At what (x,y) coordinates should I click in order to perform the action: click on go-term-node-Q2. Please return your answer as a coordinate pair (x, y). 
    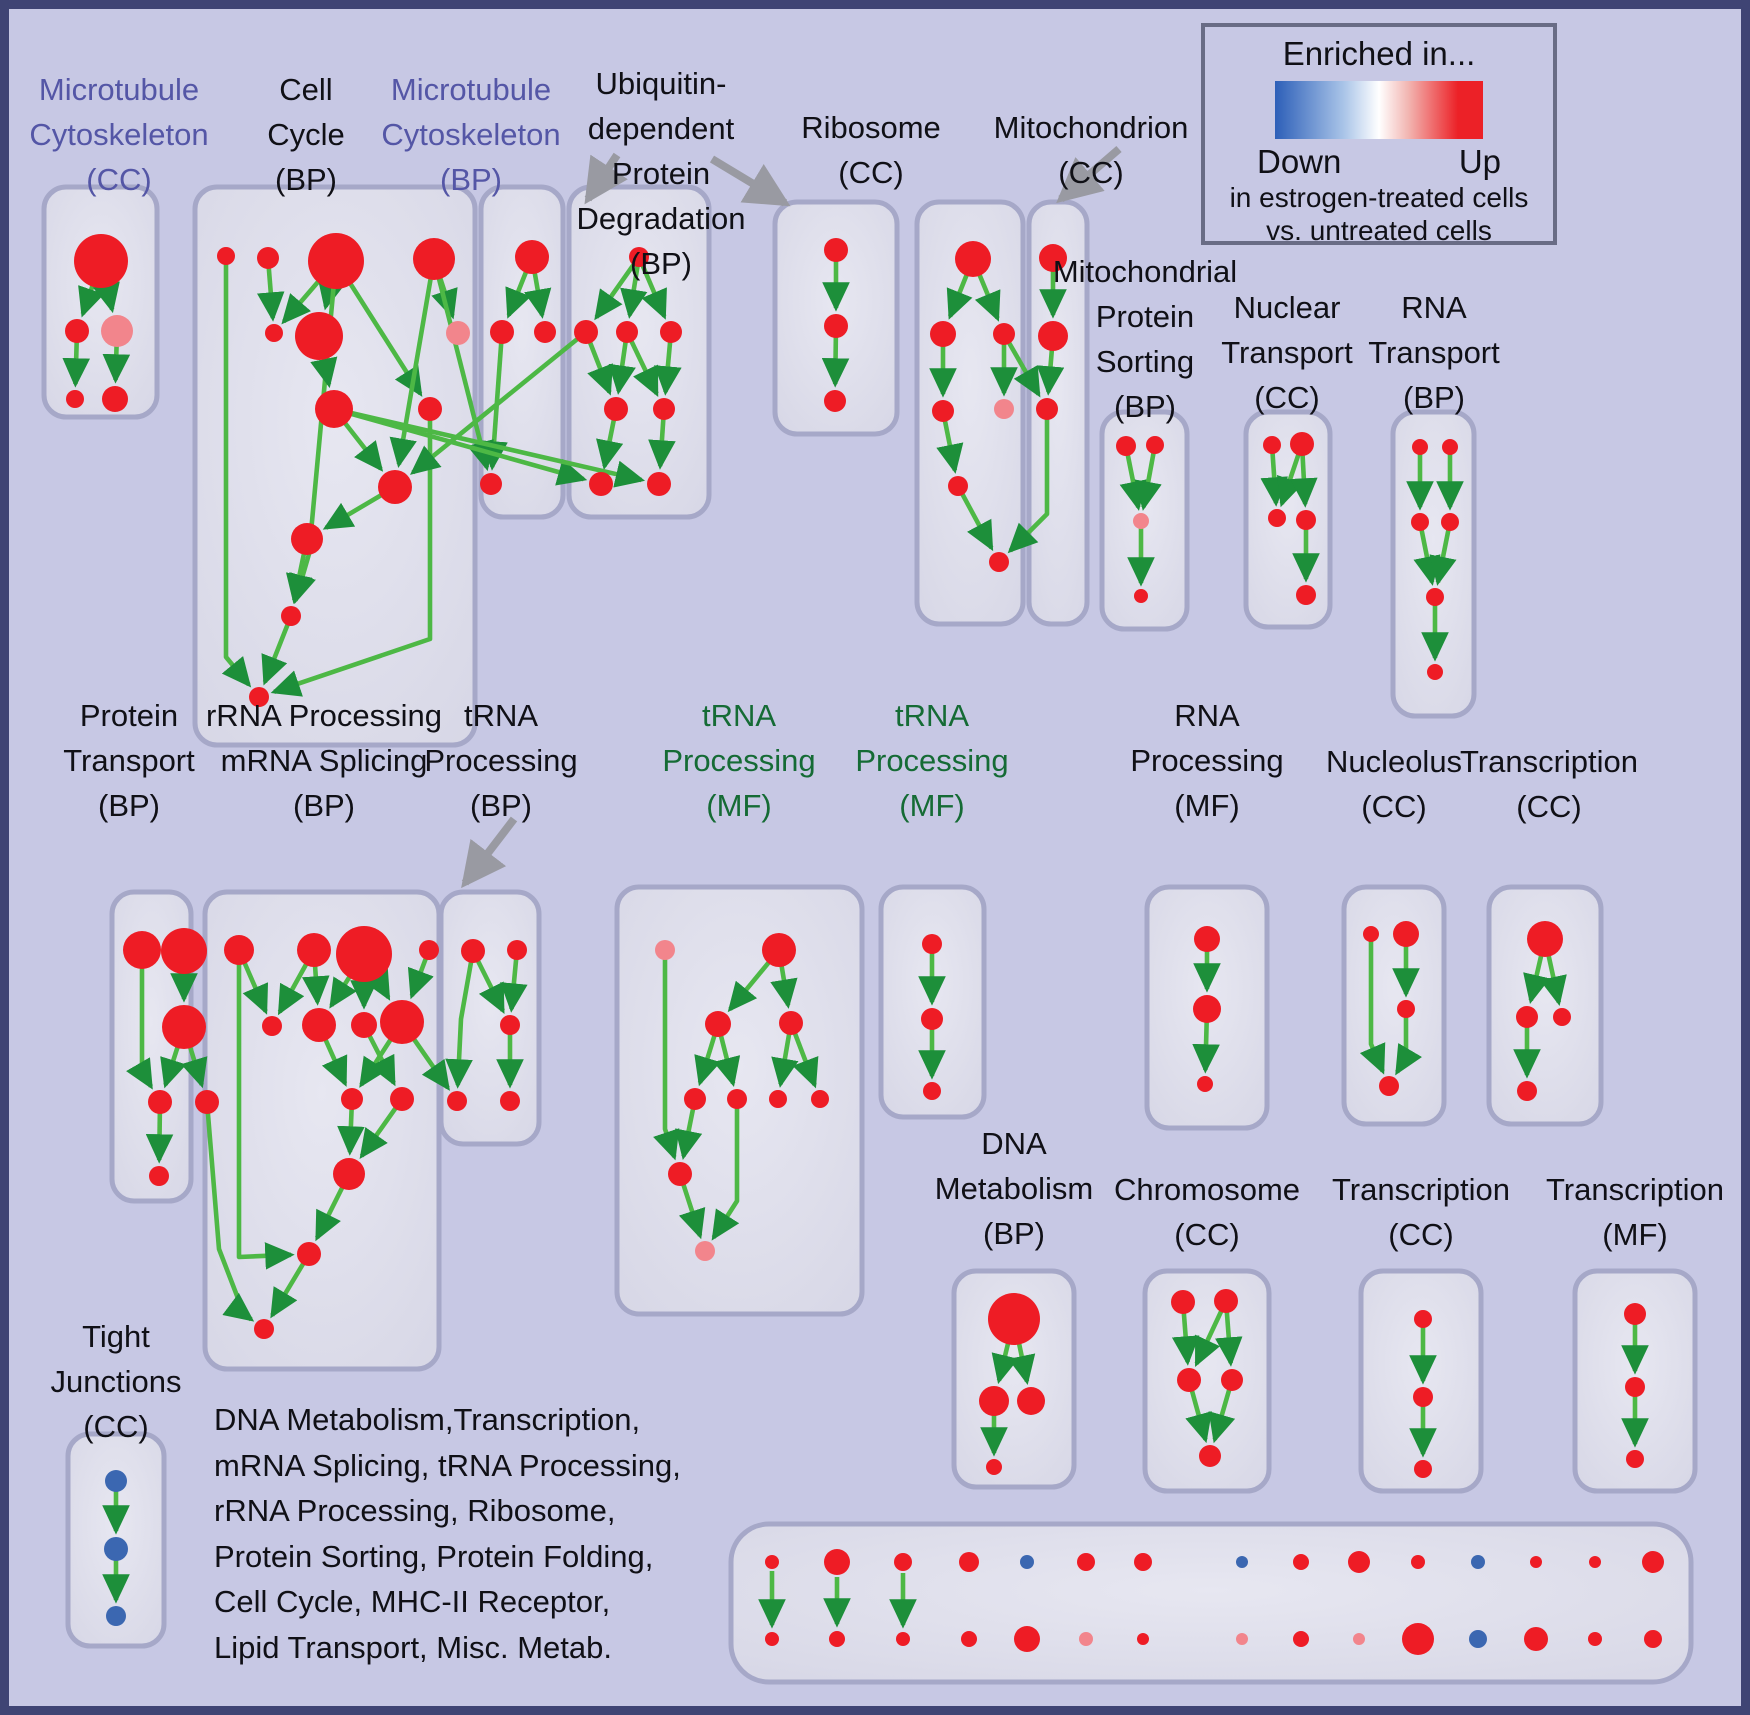
    Looking at the image, I should click on (1450, 447).